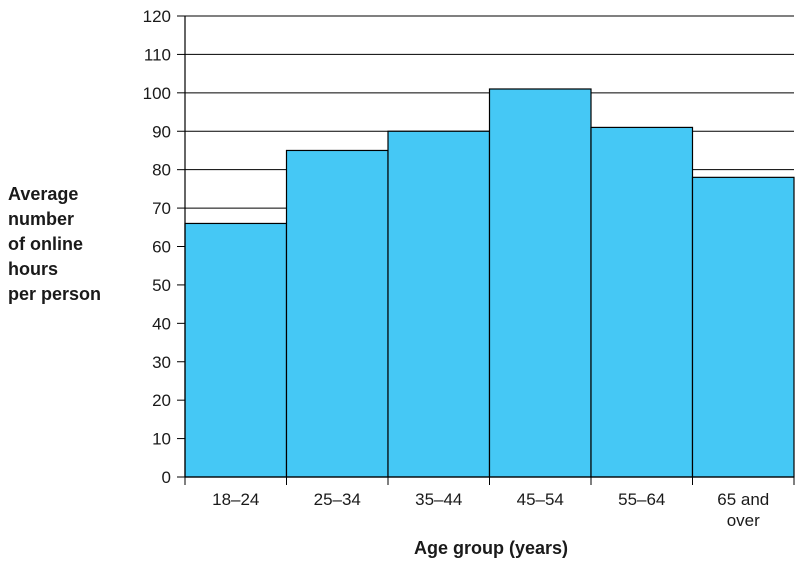 Image resolution: width=800 pixels, height=565 pixels. I want to click on x-axis-label: Age group (years), so click(491, 548).